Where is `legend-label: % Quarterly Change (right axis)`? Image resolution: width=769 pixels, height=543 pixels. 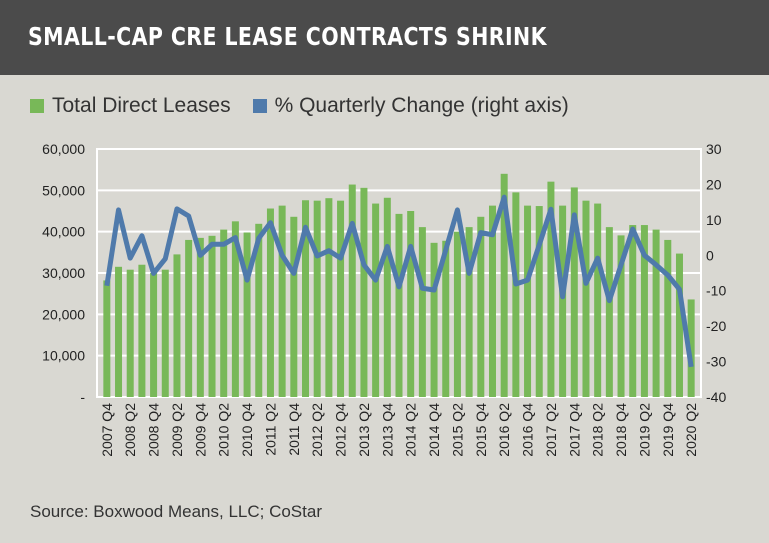 legend-label: % Quarterly Change (right axis) is located at coordinates (421, 105).